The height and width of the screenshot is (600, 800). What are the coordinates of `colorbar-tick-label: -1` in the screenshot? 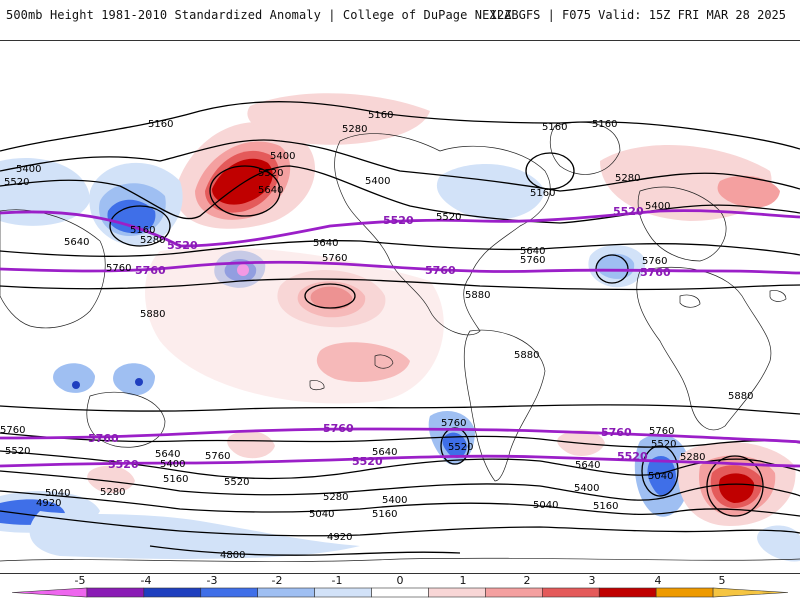 It's located at (337, 581).